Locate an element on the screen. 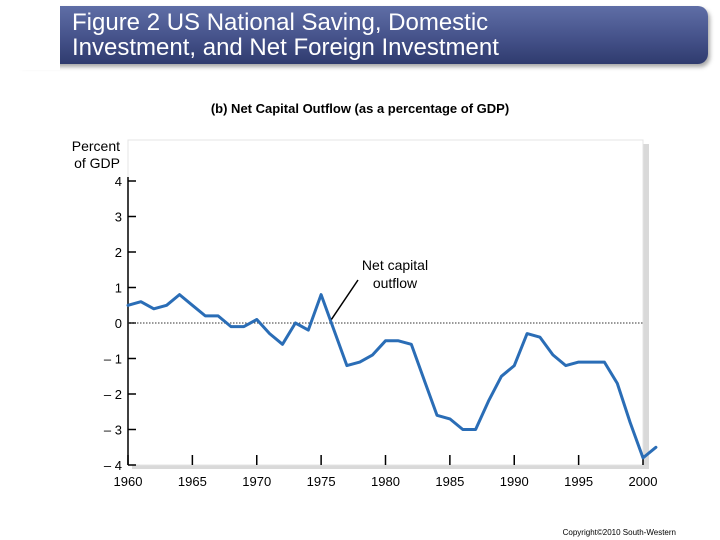  y-tick-label-6: – 2 is located at coordinates (113, 394).